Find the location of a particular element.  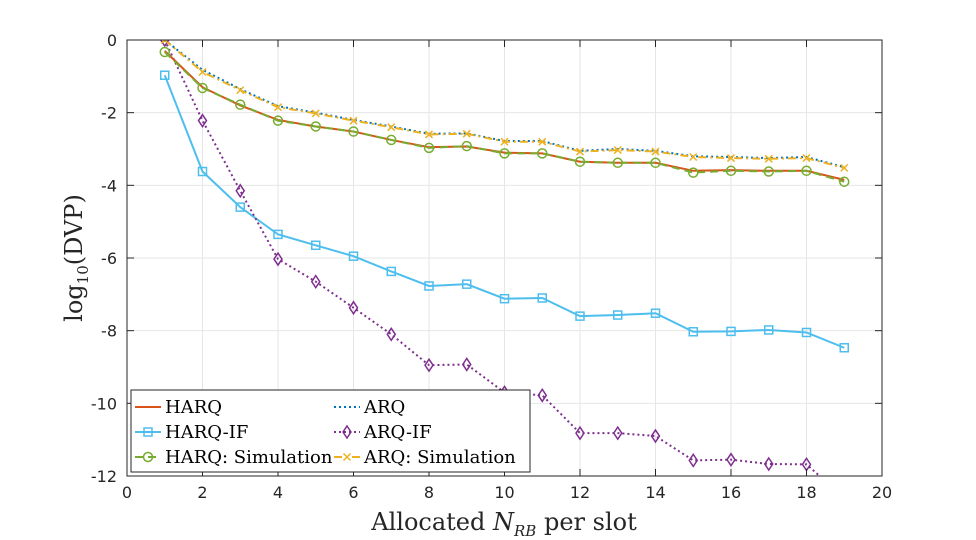

x-tick-label: 16 is located at coordinates (731, 492).